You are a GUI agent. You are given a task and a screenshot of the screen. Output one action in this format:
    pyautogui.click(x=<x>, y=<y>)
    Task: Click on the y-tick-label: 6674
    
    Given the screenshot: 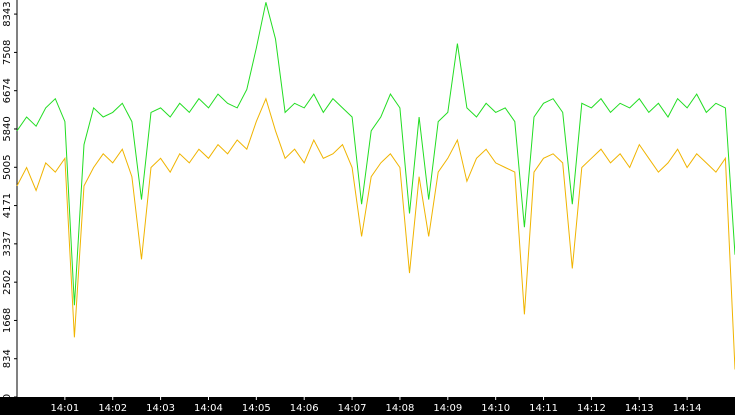 What is the action you would take?
    pyautogui.click(x=7, y=90)
    